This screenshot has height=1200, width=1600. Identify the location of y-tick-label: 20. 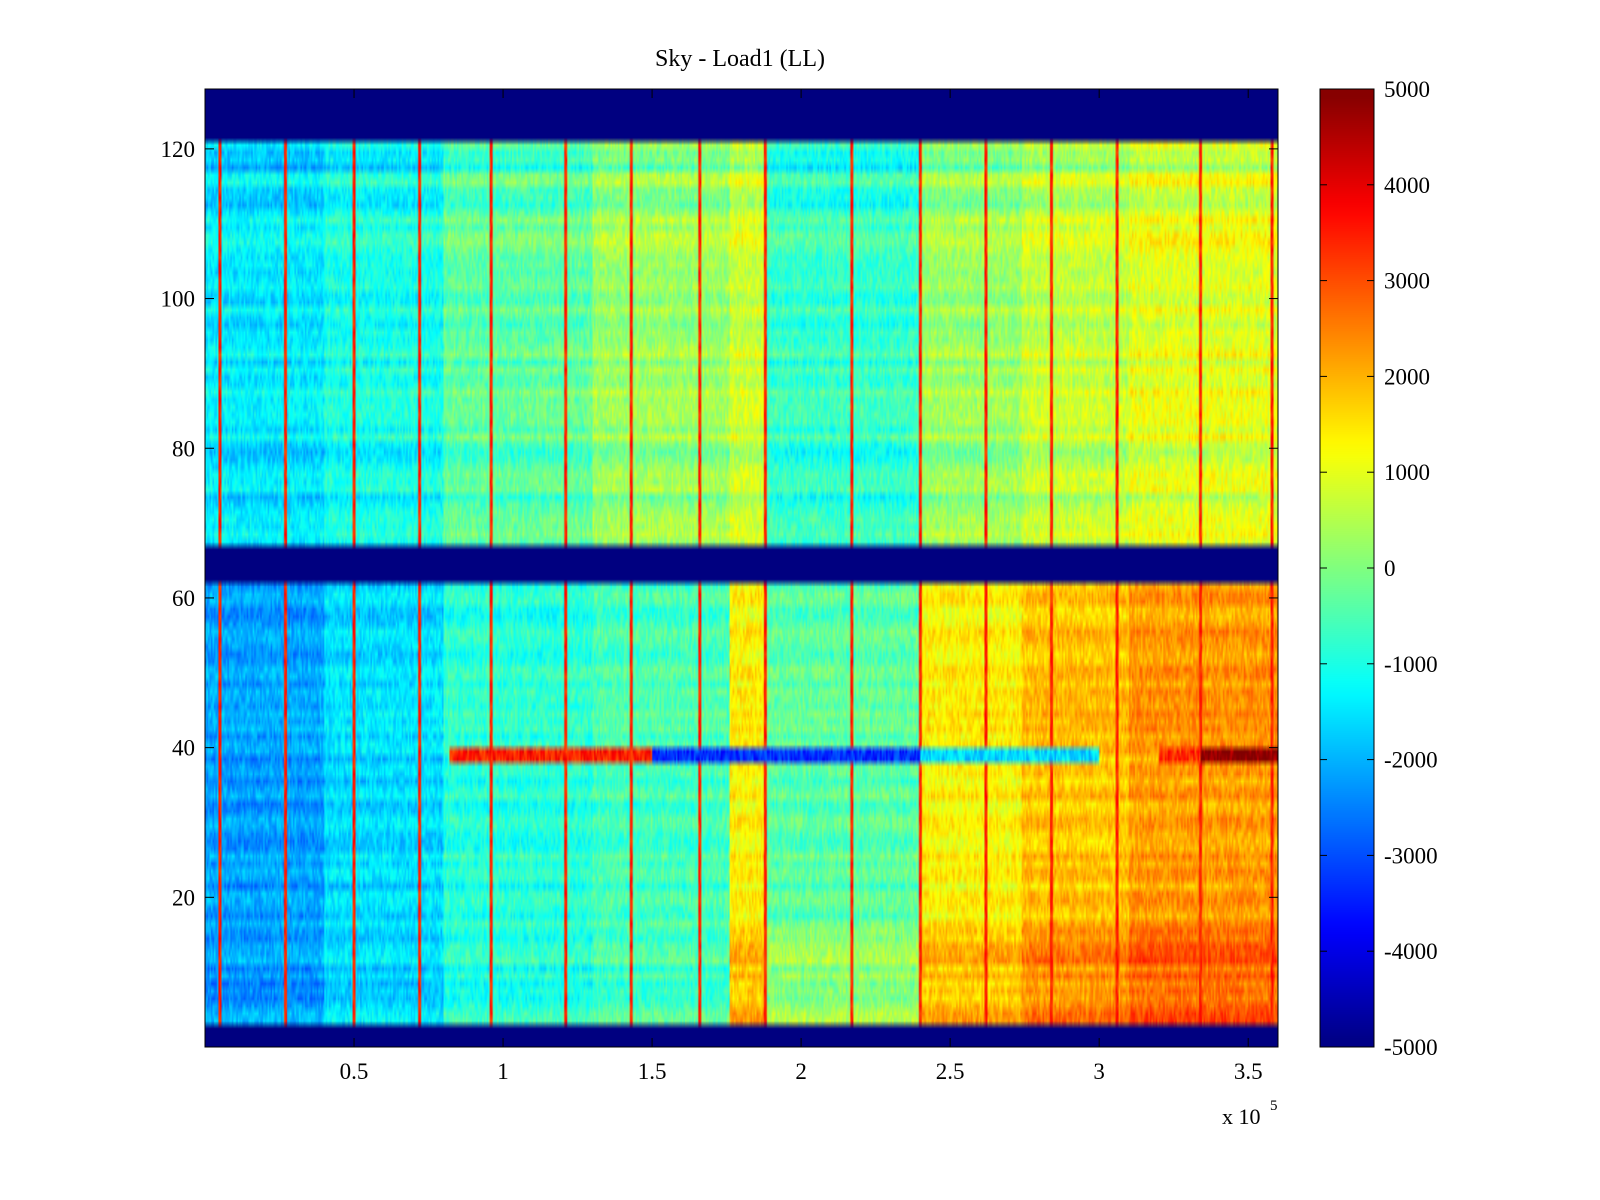
(183, 897).